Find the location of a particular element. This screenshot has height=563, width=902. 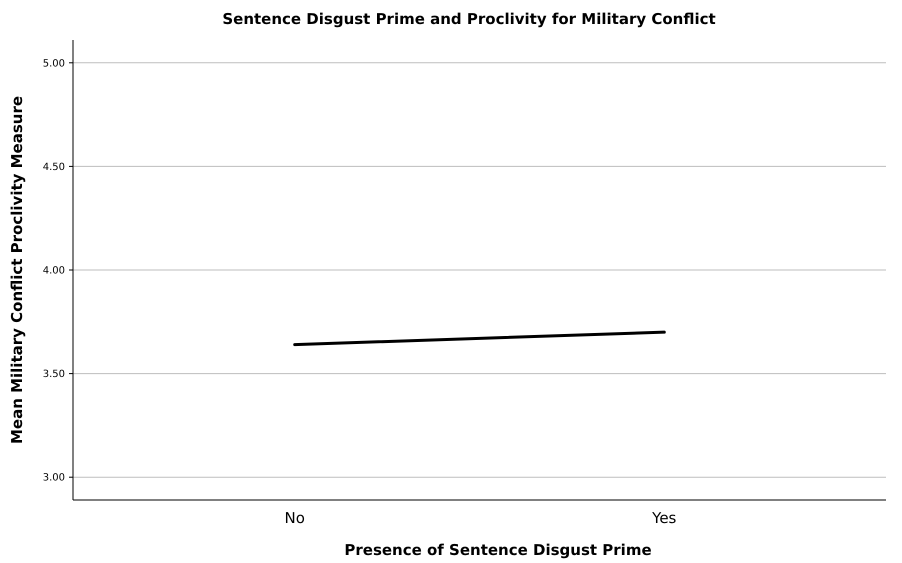

x-axis-title: Presence of Sentence Disgust Prime is located at coordinates (498, 550).